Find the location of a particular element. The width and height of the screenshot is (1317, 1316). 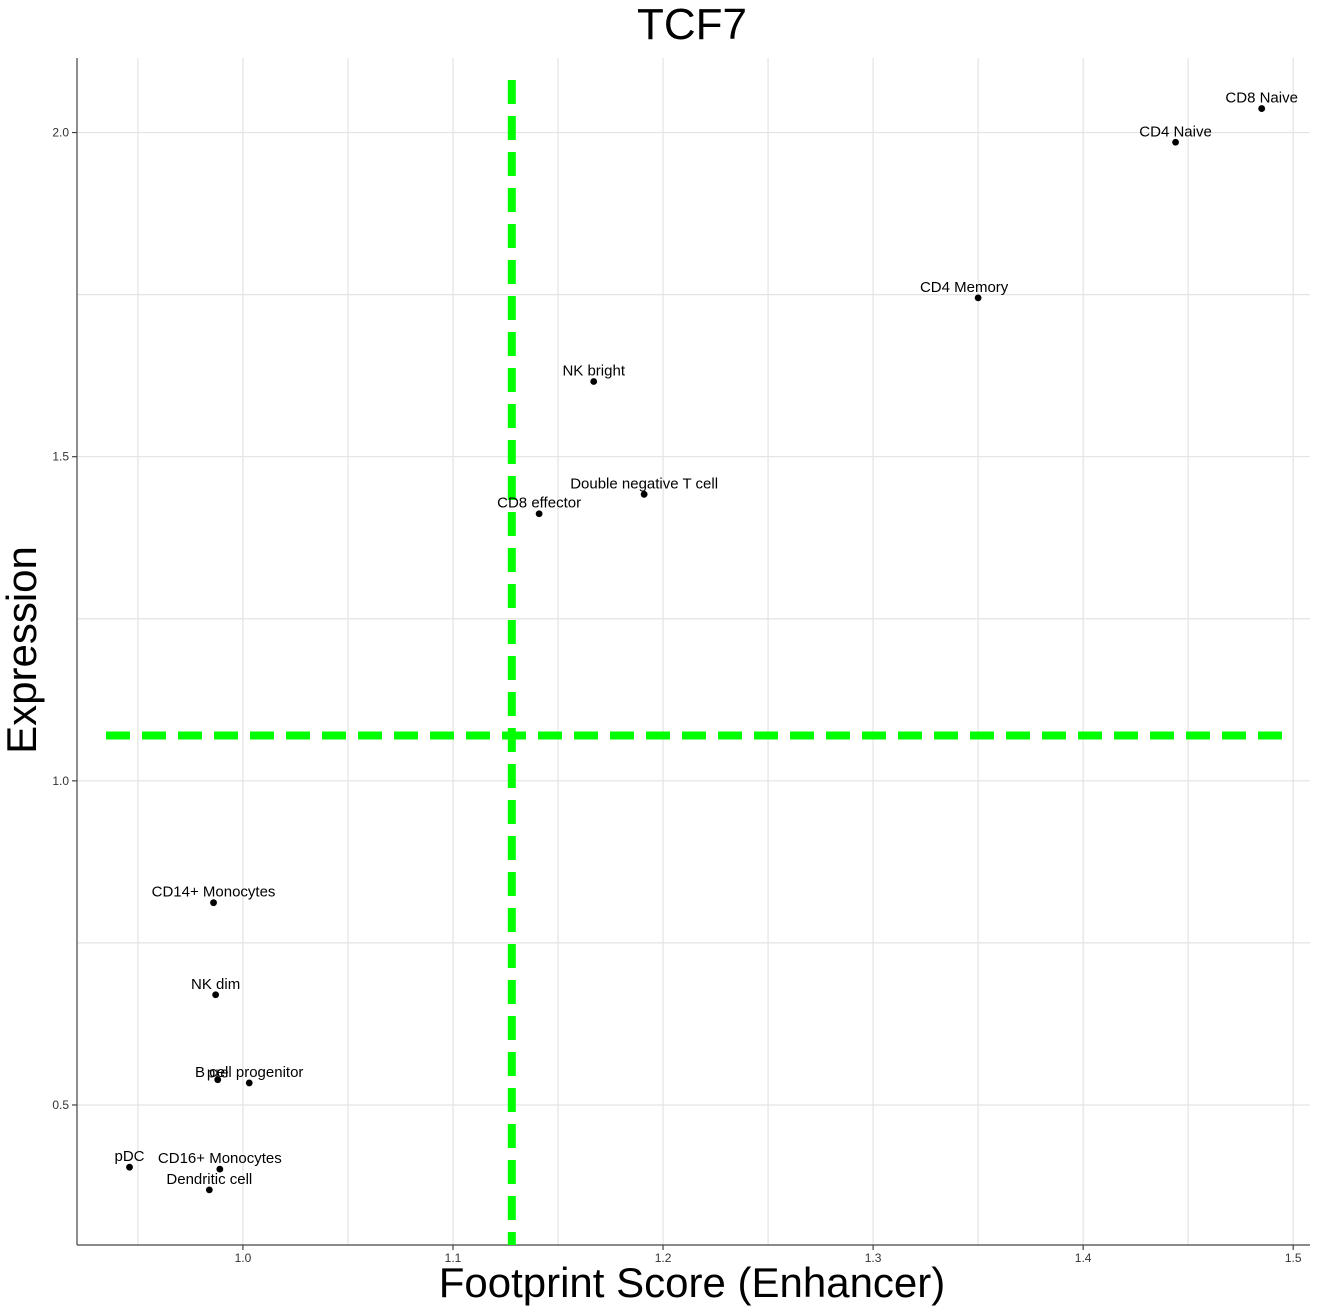

data-label: pDC is located at coordinates (130, 1156).